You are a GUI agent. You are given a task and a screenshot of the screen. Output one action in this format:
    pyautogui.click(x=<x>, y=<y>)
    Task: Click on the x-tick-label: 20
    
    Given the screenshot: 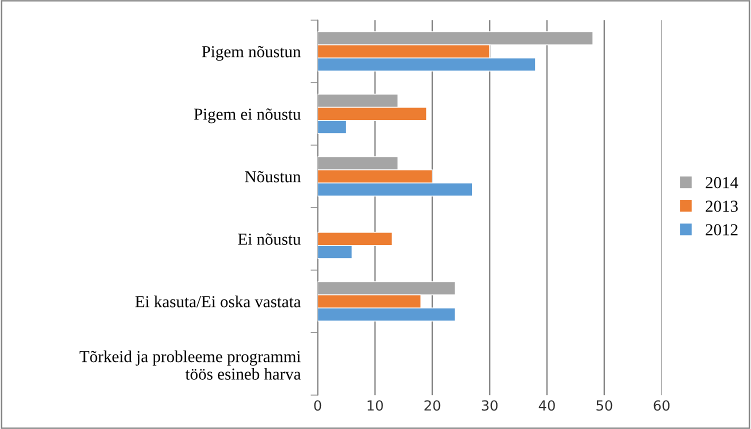 What is the action you would take?
    pyautogui.click(x=432, y=405)
    